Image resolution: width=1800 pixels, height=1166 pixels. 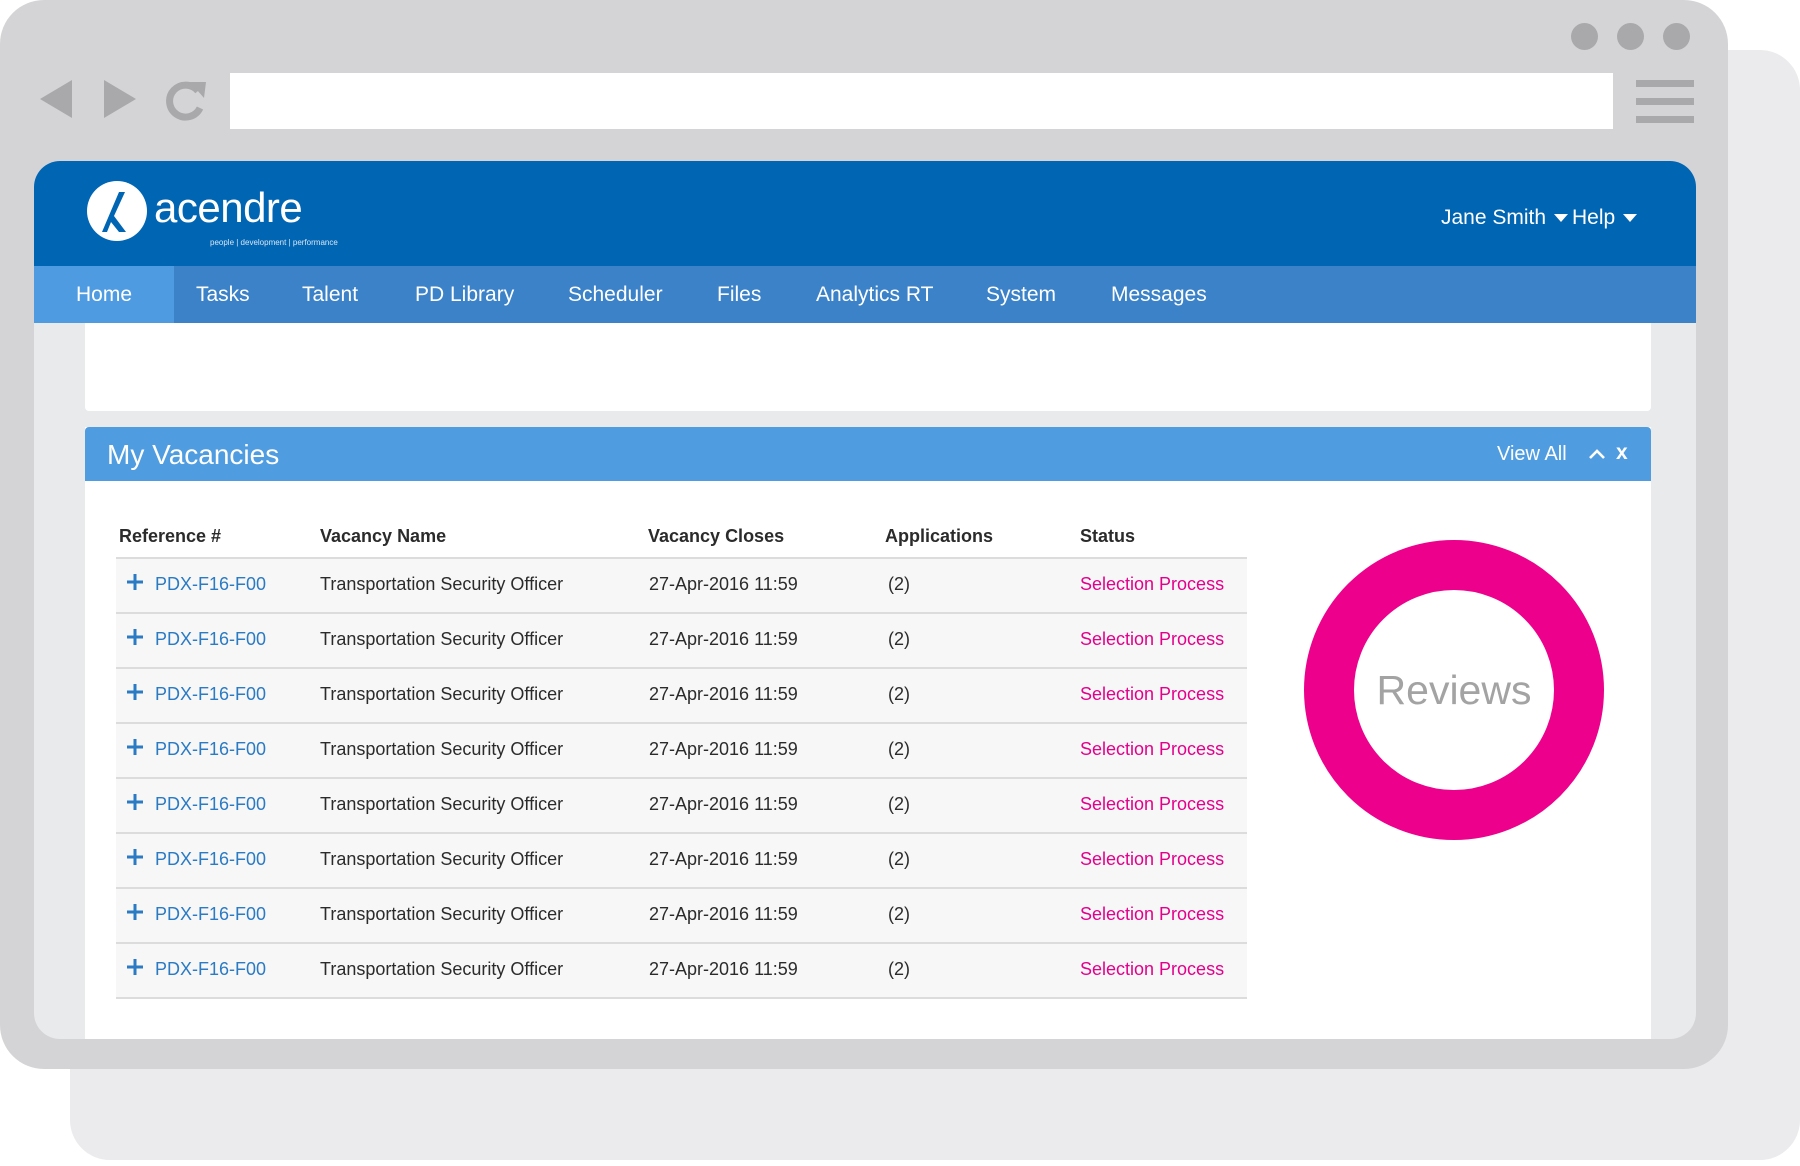 I want to click on reviews-label: Reviews, so click(x=1454, y=690).